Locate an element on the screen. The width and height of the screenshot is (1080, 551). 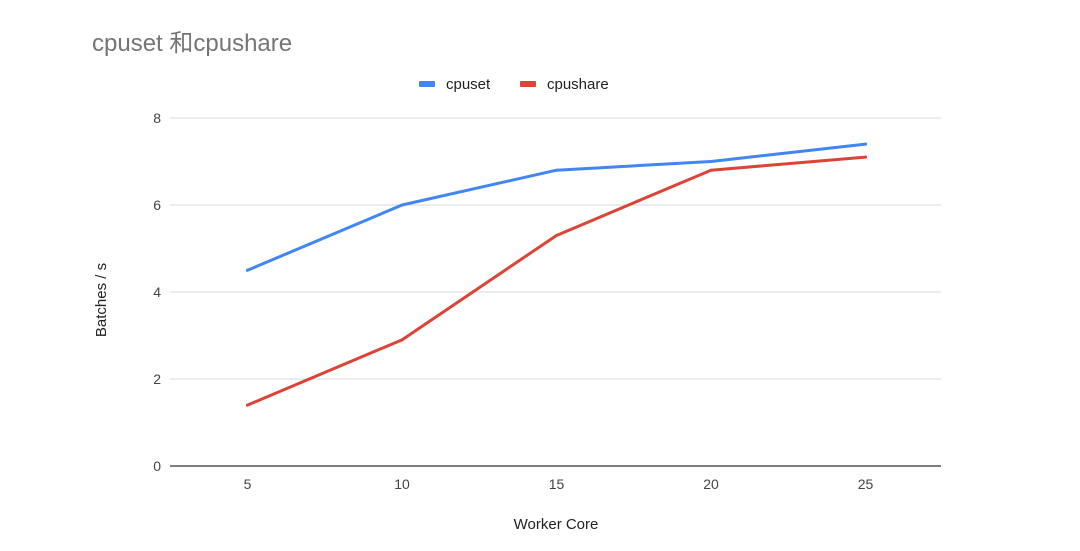
y-tick-label: 0 is located at coordinates (157, 466).